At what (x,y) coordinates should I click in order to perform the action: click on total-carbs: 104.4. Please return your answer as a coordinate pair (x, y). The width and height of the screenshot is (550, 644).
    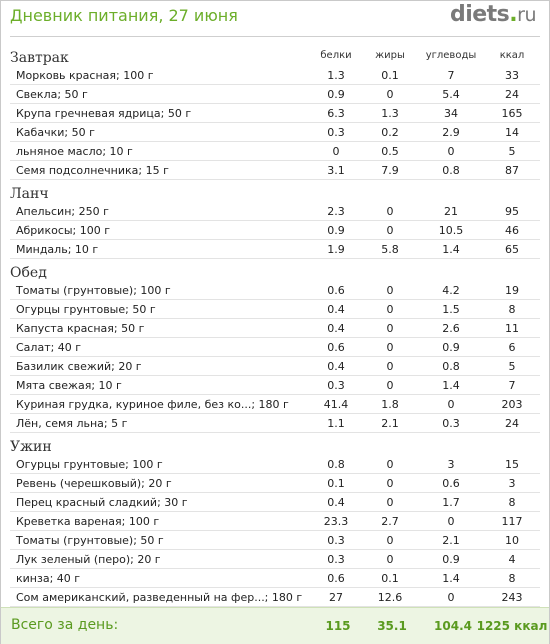
    Looking at the image, I should click on (453, 626).